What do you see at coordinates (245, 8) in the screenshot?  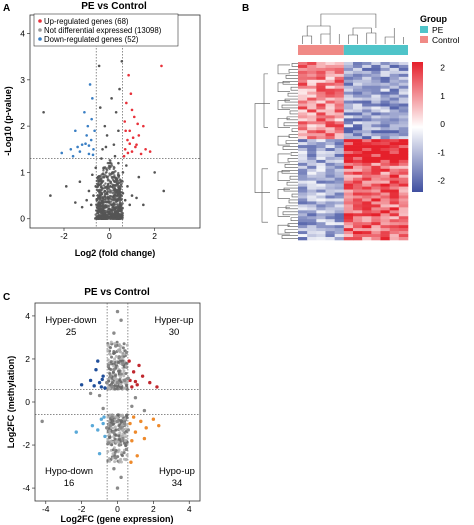 I see `panel-letter-b: B` at bounding box center [245, 8].